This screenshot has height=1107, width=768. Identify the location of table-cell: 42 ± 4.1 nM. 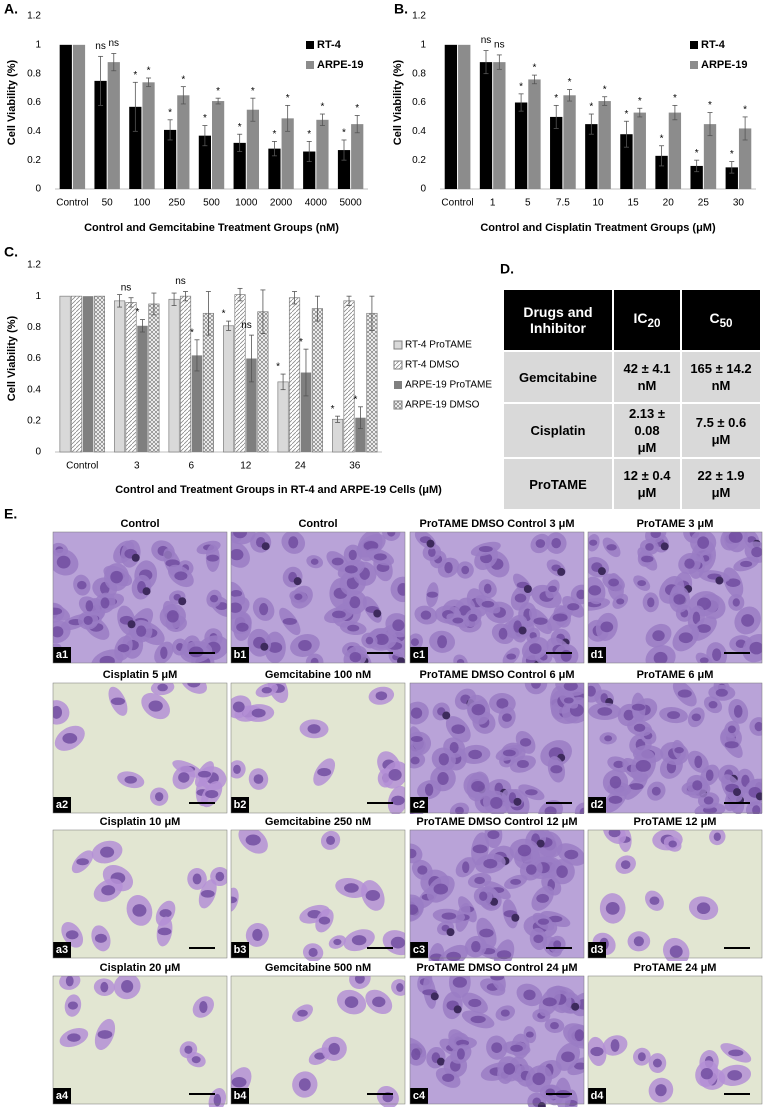
(647, 377).